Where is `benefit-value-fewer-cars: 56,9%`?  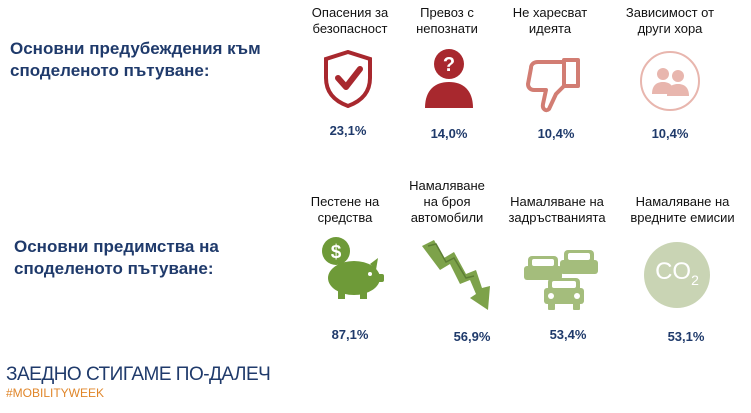 benefit-value-fewer-cars: 56,9% is located at coordinates (472, 336).